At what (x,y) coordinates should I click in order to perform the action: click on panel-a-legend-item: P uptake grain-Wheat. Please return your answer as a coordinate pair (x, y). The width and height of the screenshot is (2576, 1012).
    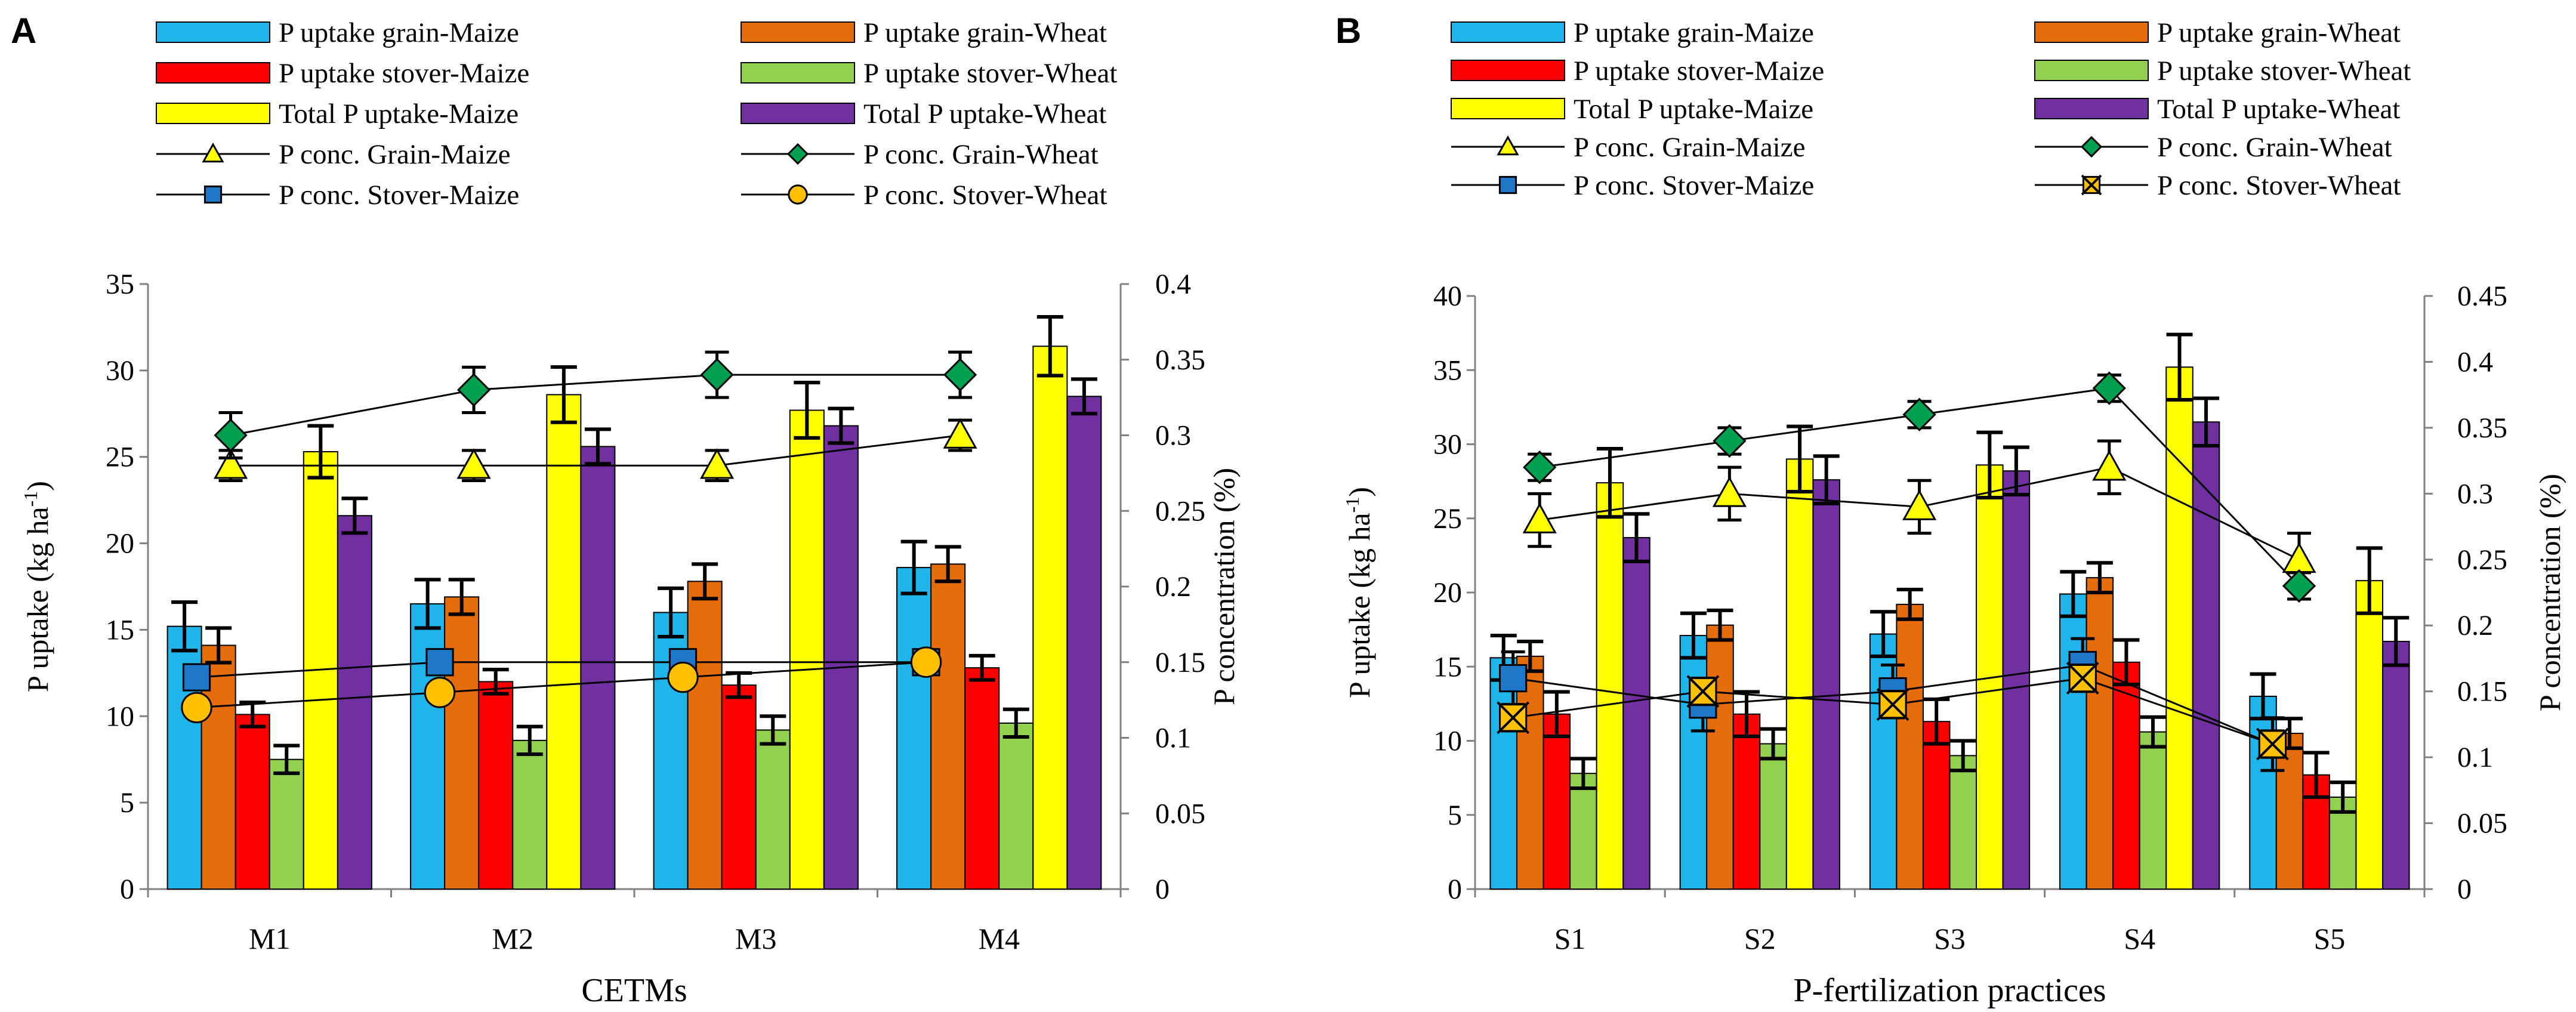
    Looking at the image, I should click on (924, 32).